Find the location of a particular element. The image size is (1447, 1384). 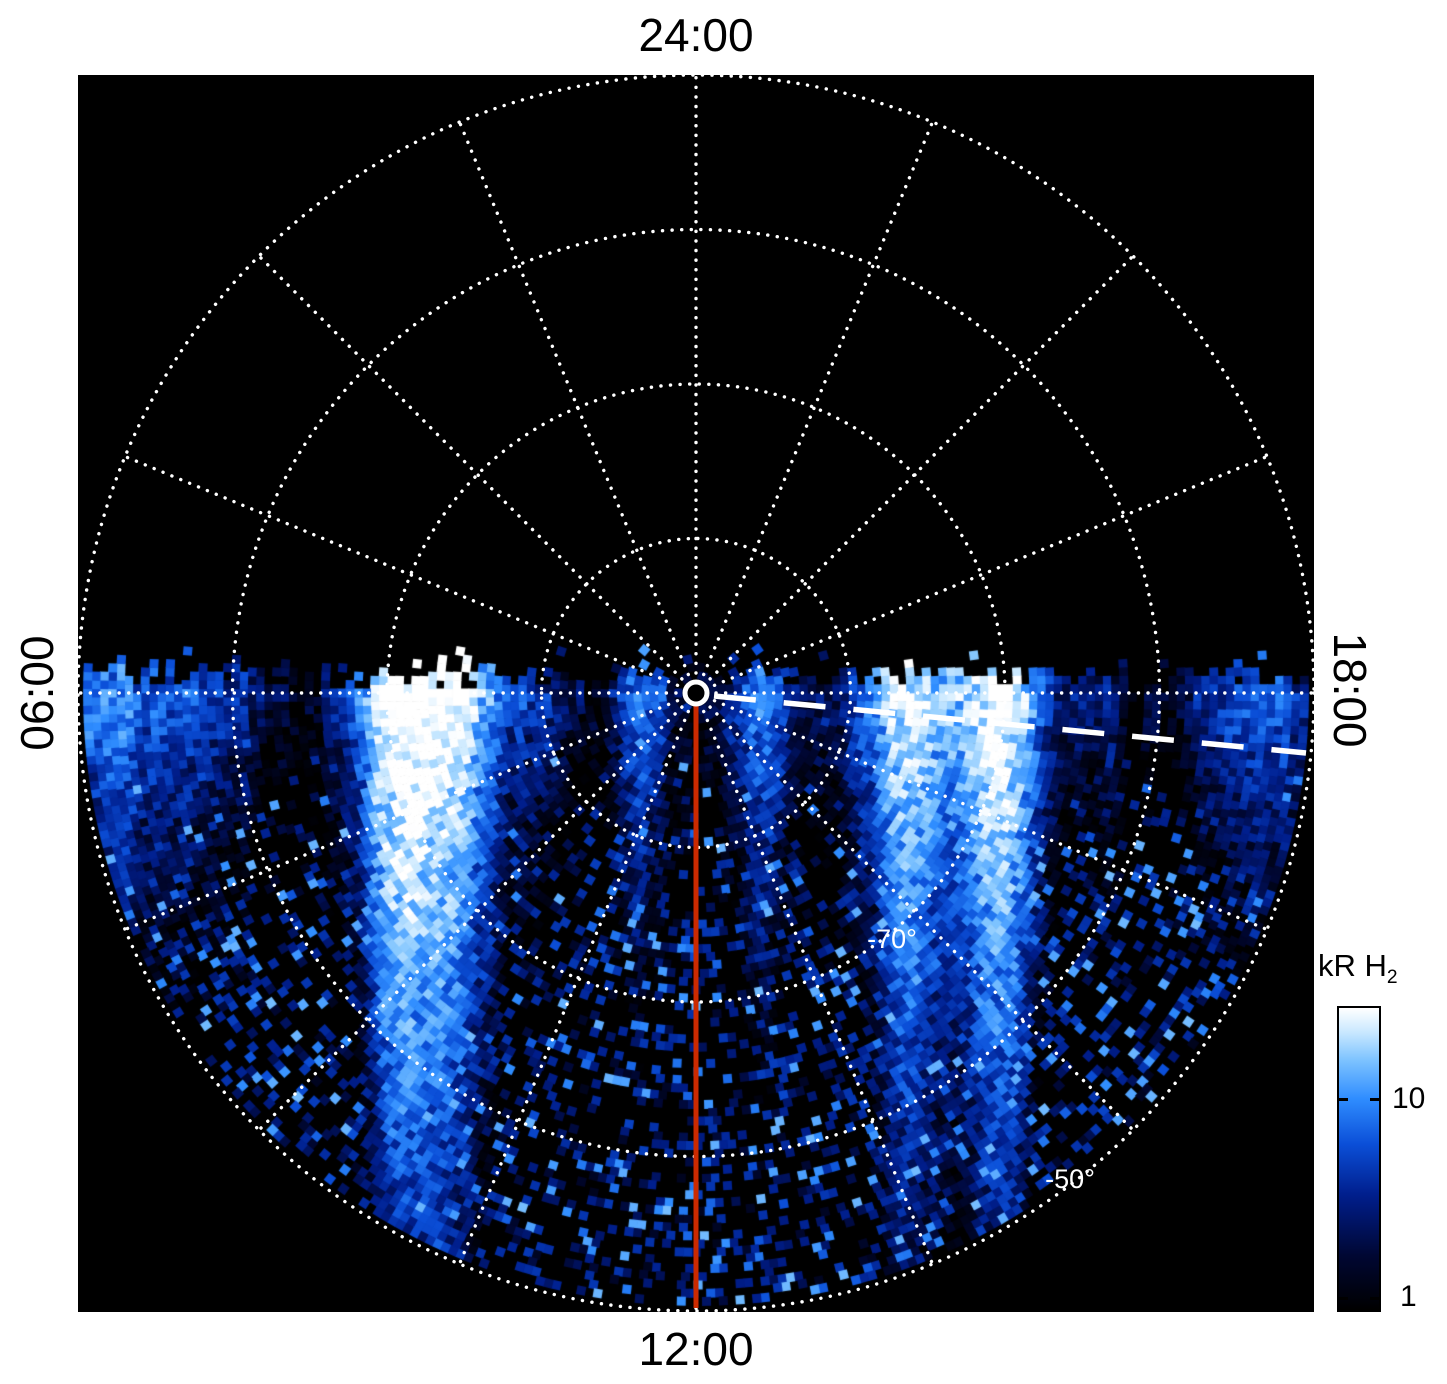

colorbar-tick-label-10: 10 is located at coordinates (1409, 1098).